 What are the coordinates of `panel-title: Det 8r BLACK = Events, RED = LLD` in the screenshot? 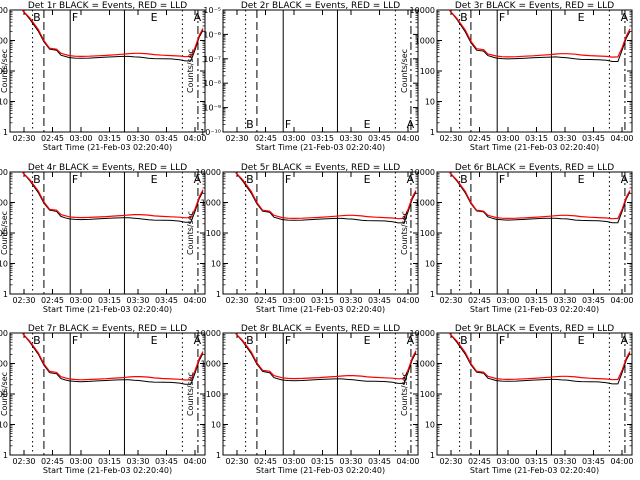 It's located at (320, 329).